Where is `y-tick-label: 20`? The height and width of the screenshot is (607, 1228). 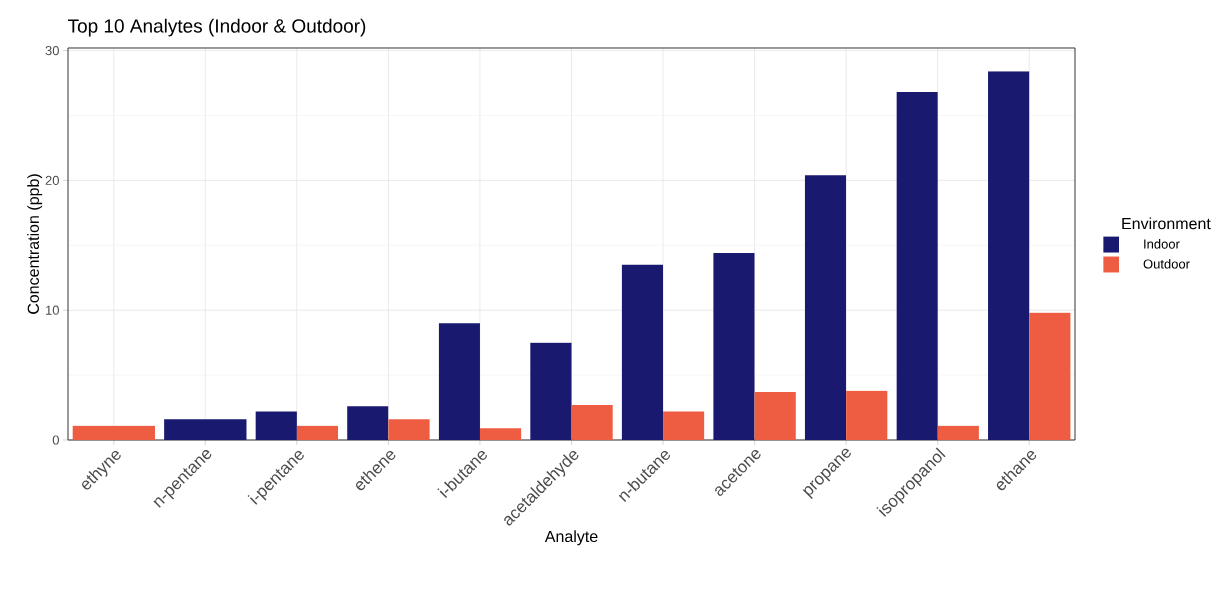
y-tick-label: 20 is located at coordinates (52, 180).